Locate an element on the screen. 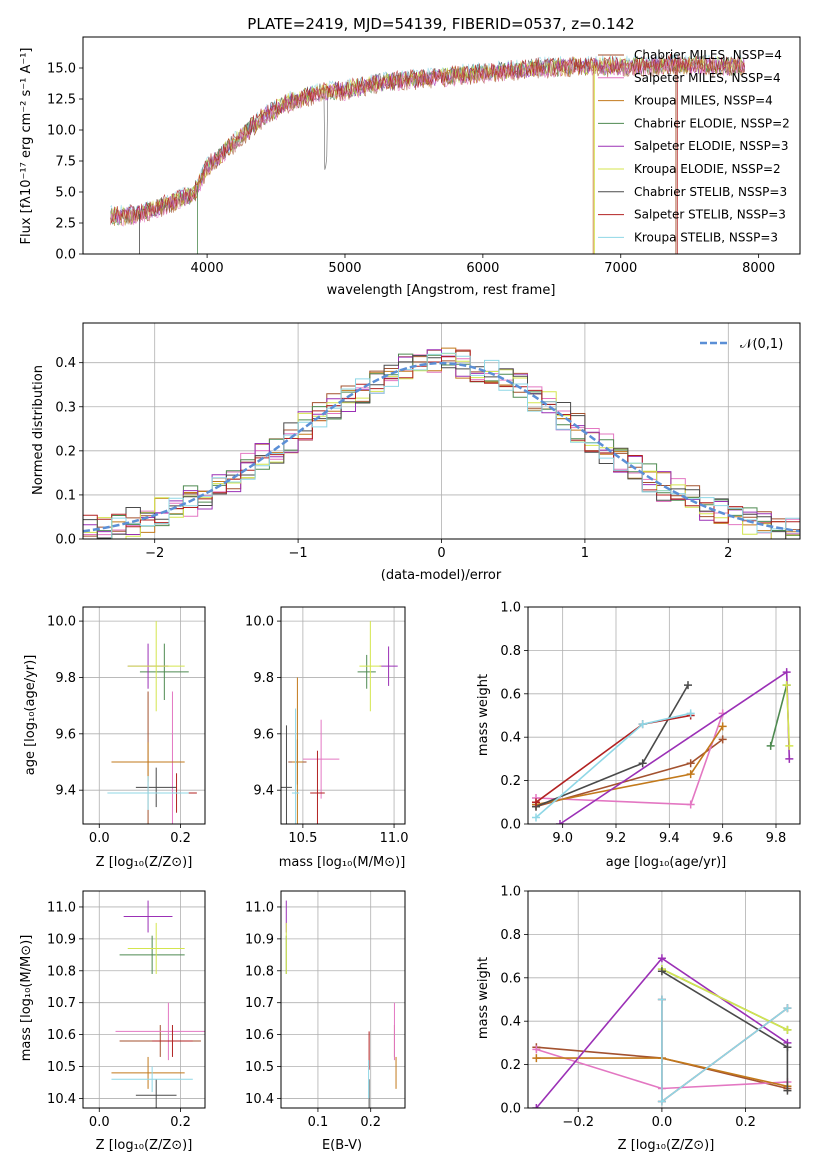 This screenshot has height=1170, width=819. x-tick-label: 9.2 is located at coordinates (616, 838).